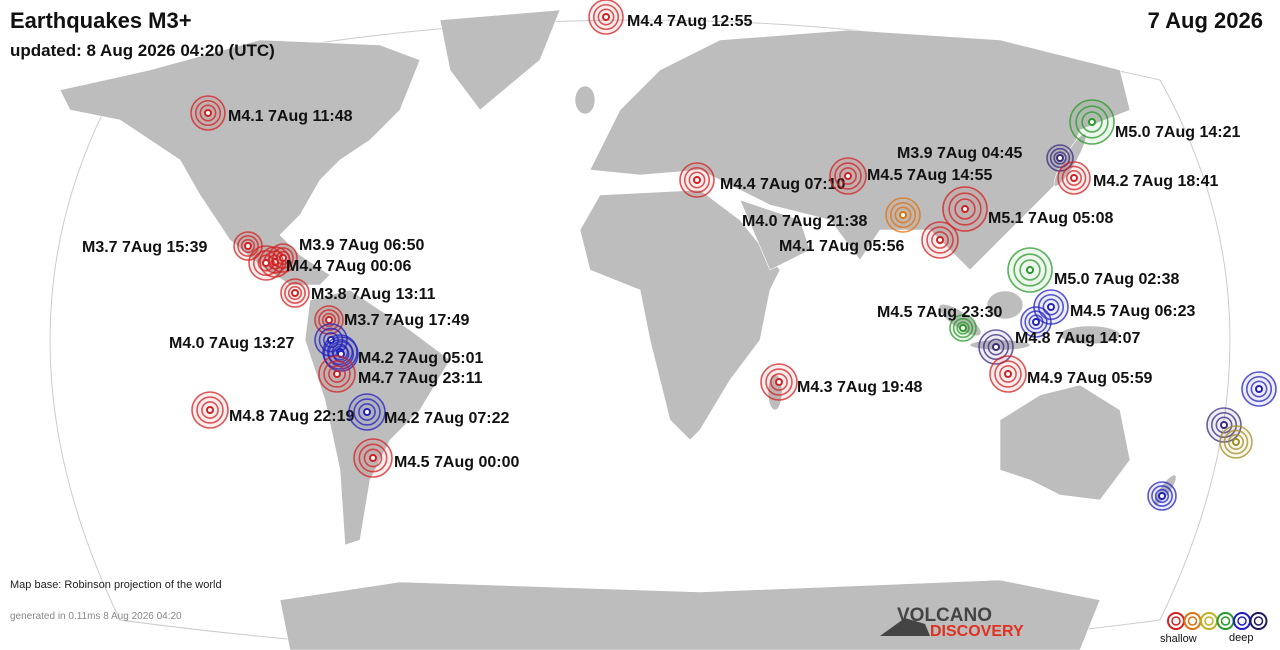 The width and height of the screenshot is (1280, 650). Describe the element at coordinates (291, 416) in the screenshot. I see `quake-label: M4.8 7Aug 22:19` at that location.